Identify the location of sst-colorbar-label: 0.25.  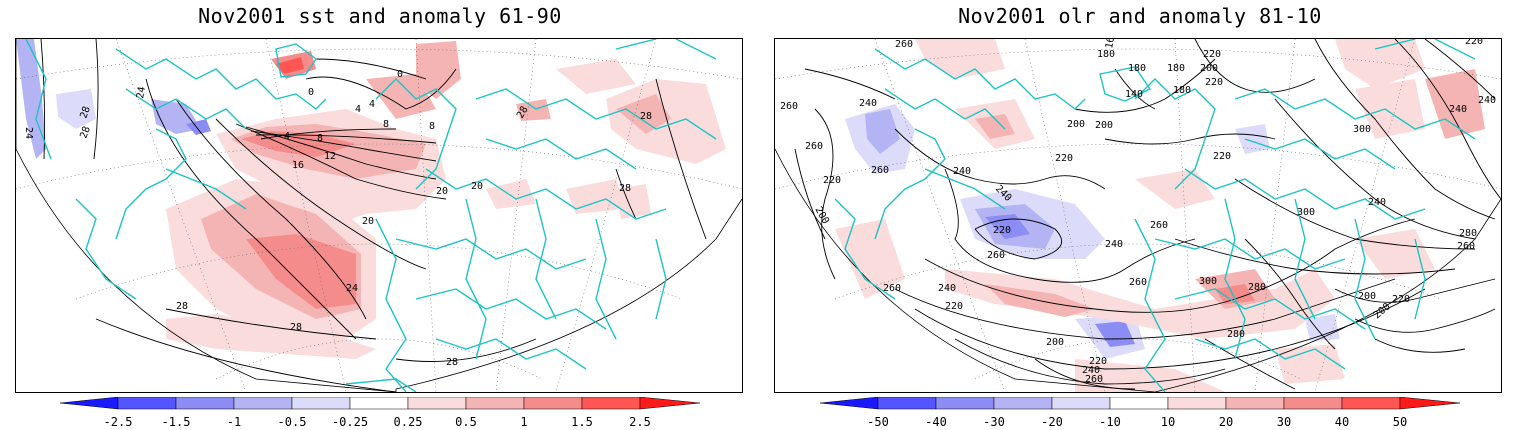
(408, 422).